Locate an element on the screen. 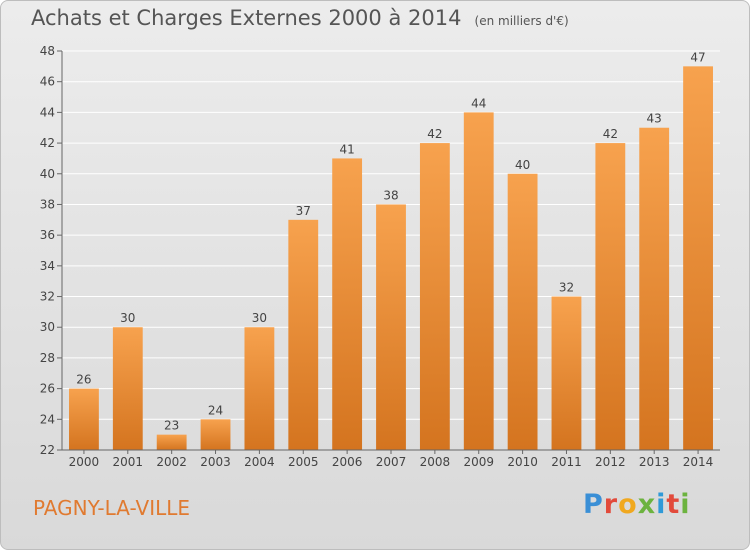 The image size is (750, 550). data-label: 44 is located at coordinates (478, 103).